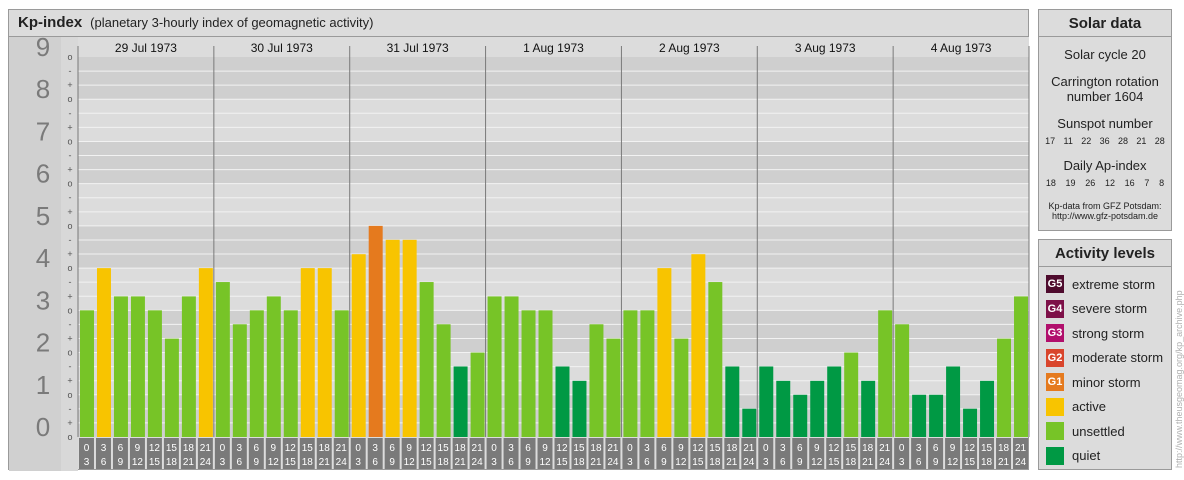  I want to click on y-tick-label: 0, so click(43, 427).